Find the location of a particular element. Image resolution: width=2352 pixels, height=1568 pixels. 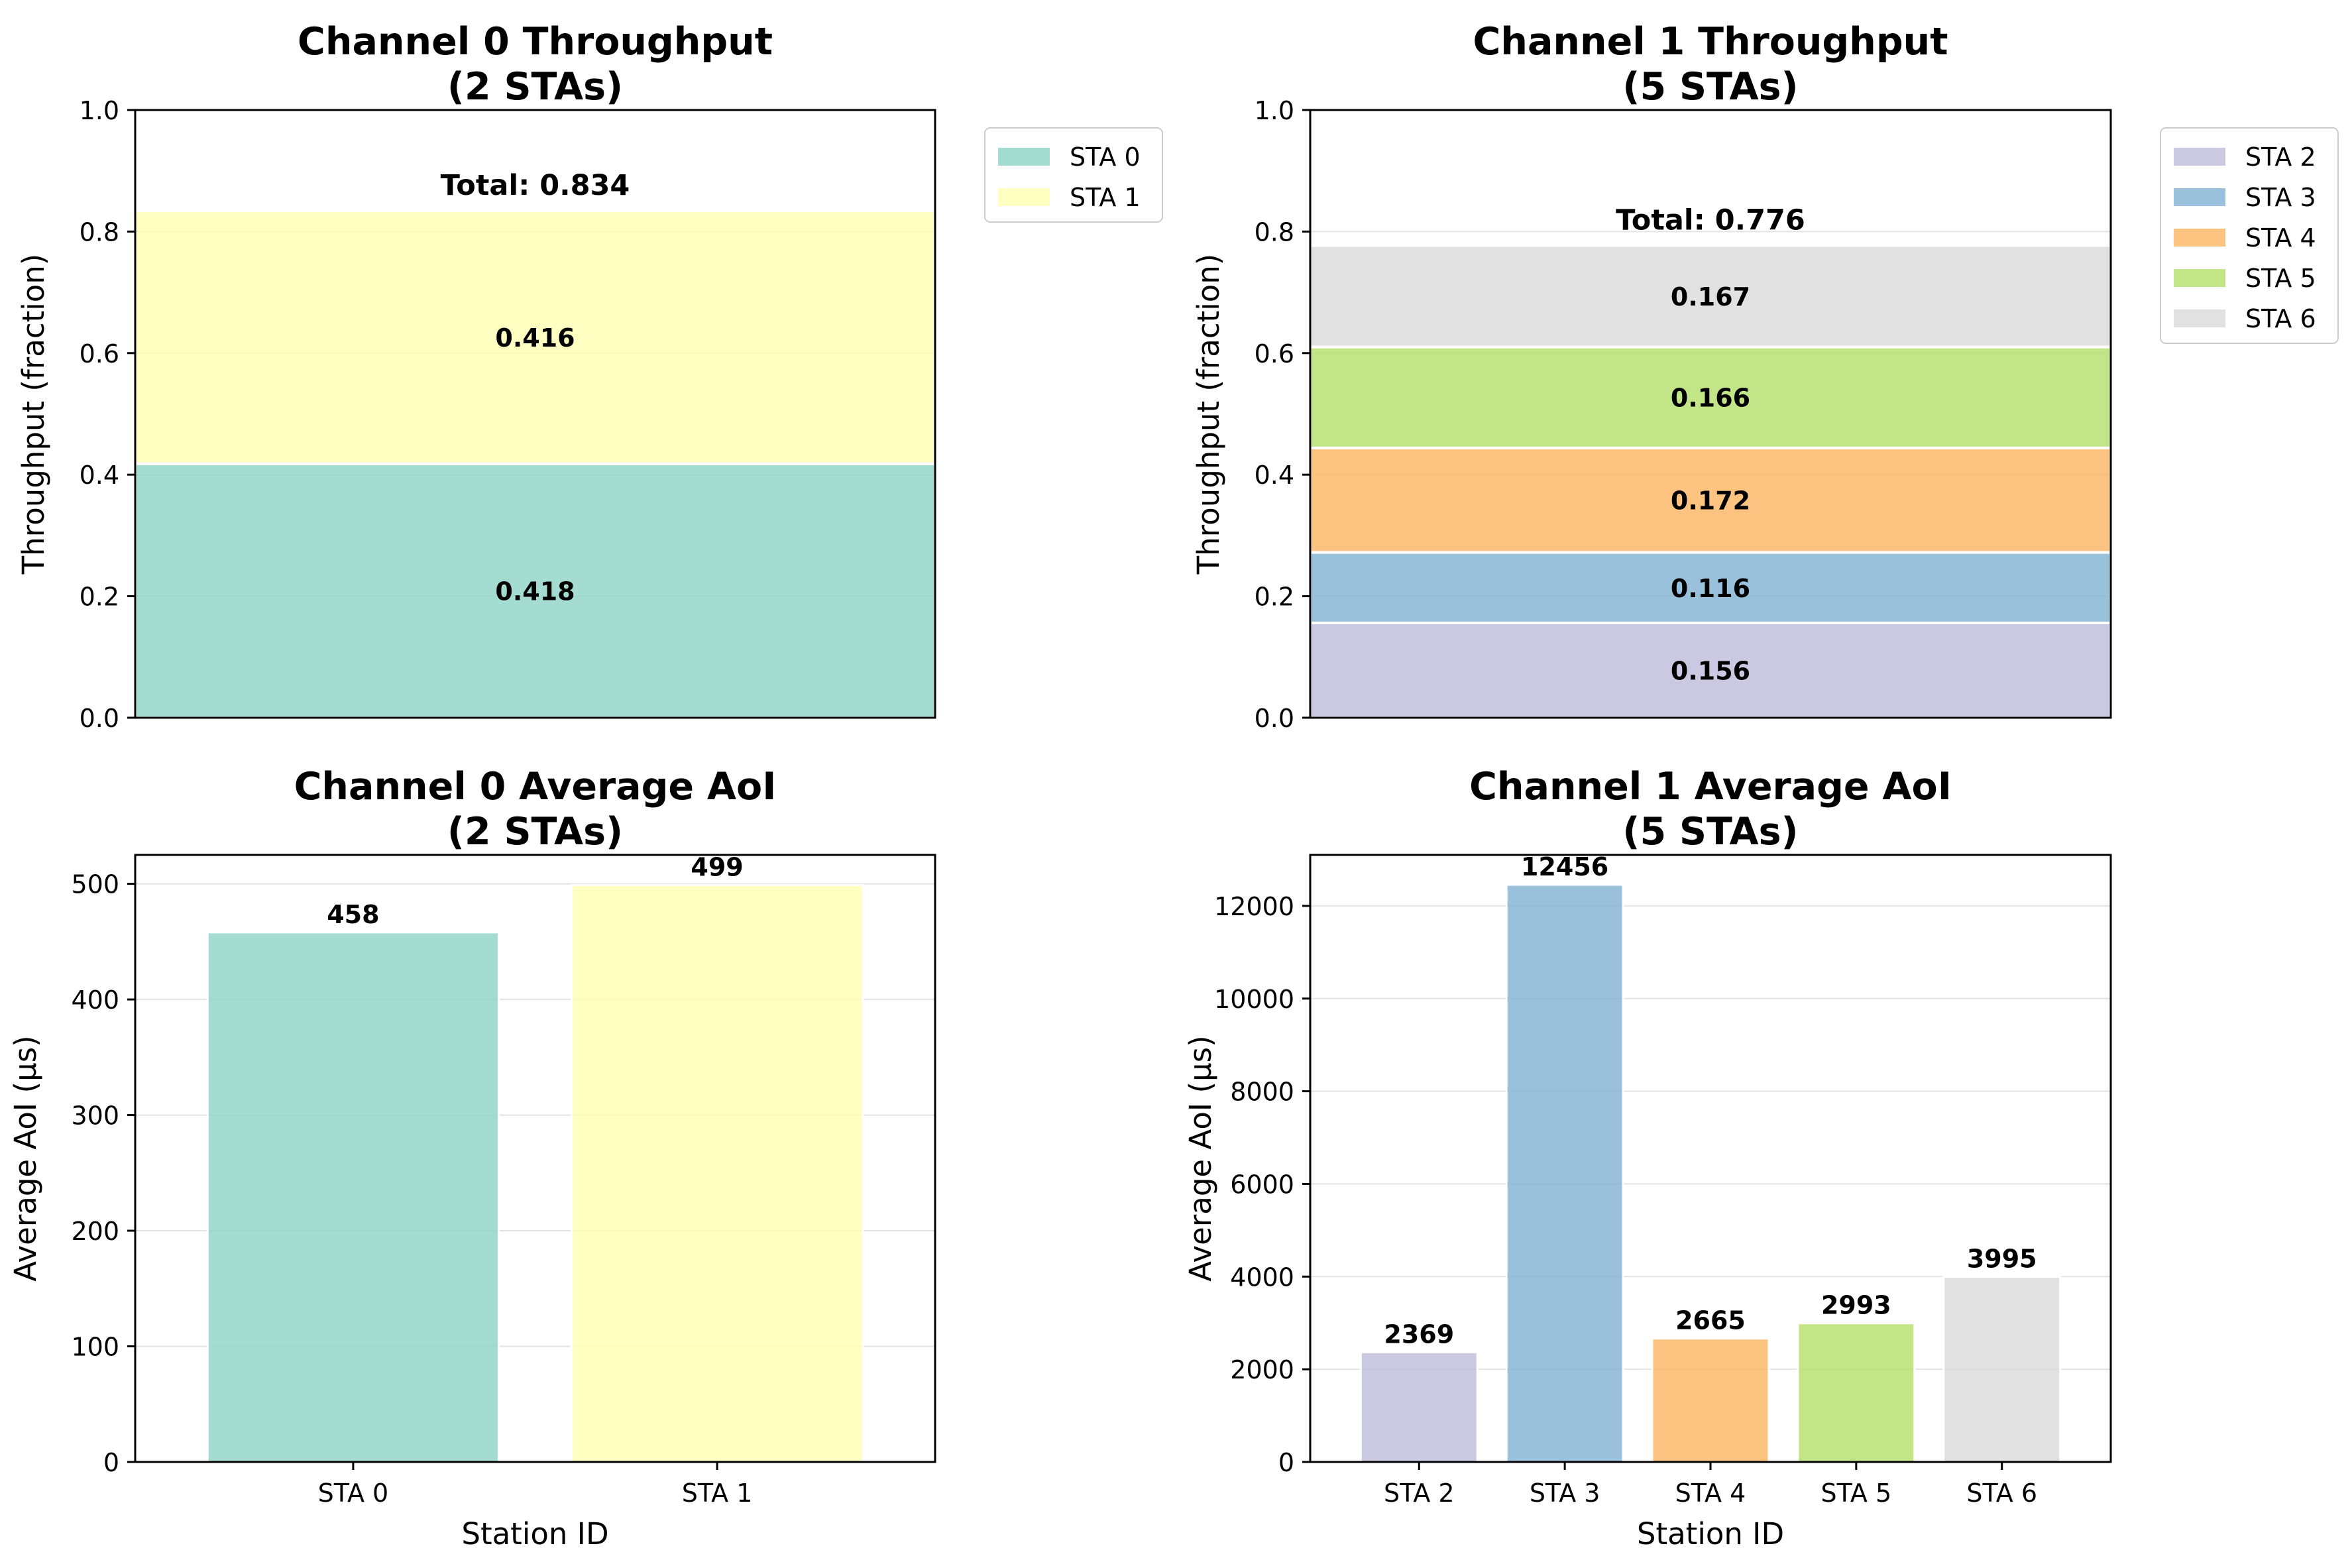

chart-title: Channel 1 Average AoI (5 STAs) is located at coordinates (1711, 809).